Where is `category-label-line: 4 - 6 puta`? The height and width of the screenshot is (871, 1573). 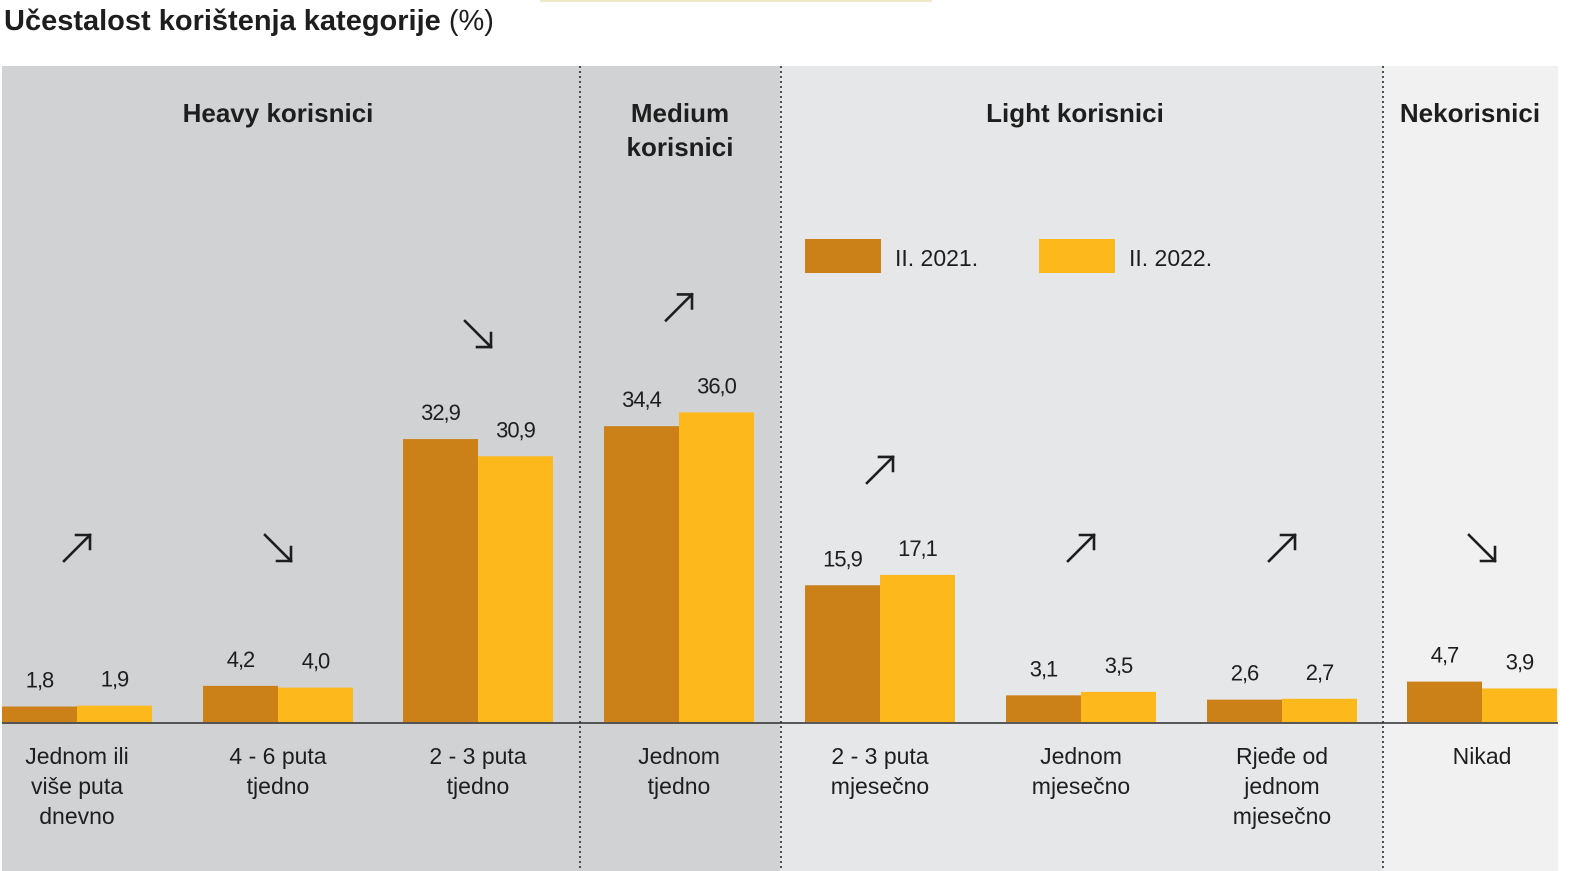
category-label-line: 4 - 6 puta is located at coordinates (277, 756).